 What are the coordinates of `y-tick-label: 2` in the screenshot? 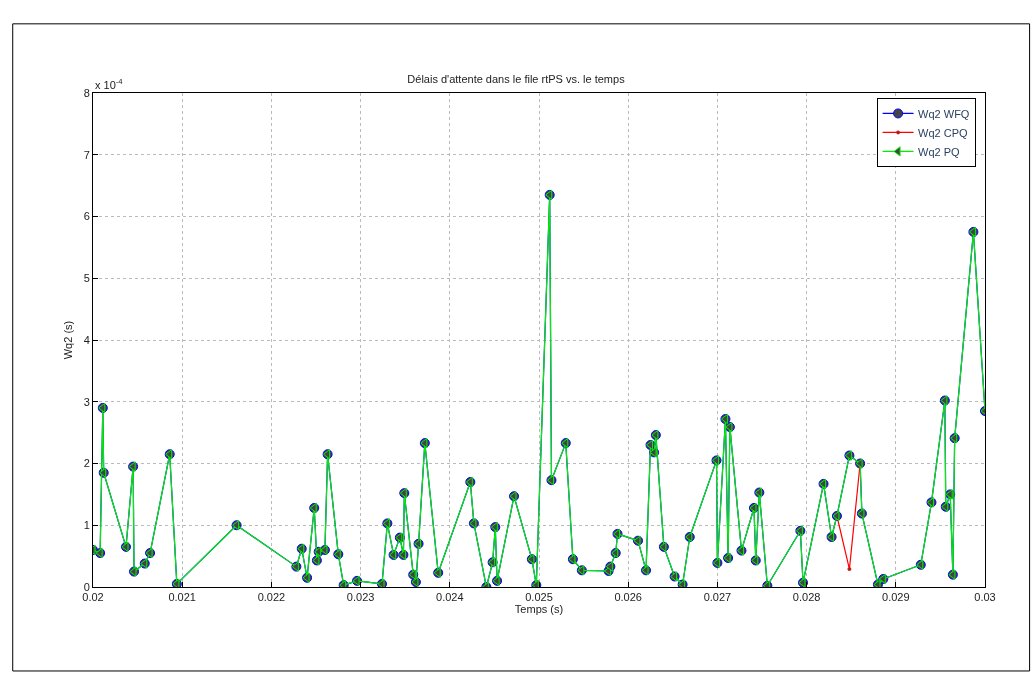 It's located at (86, 463).